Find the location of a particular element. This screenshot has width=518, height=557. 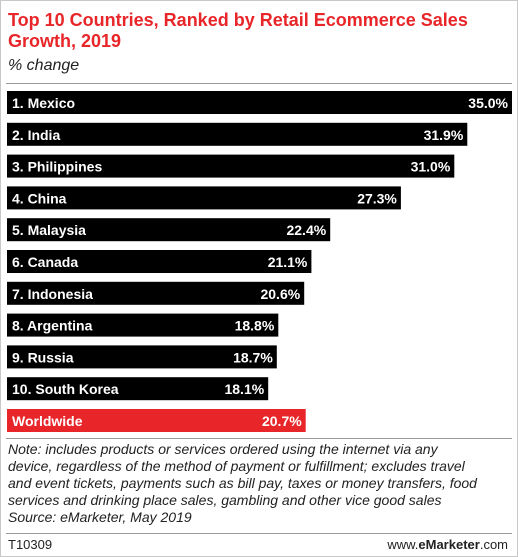

category-label: 10. South Korea is located at coordinates (65, 389).